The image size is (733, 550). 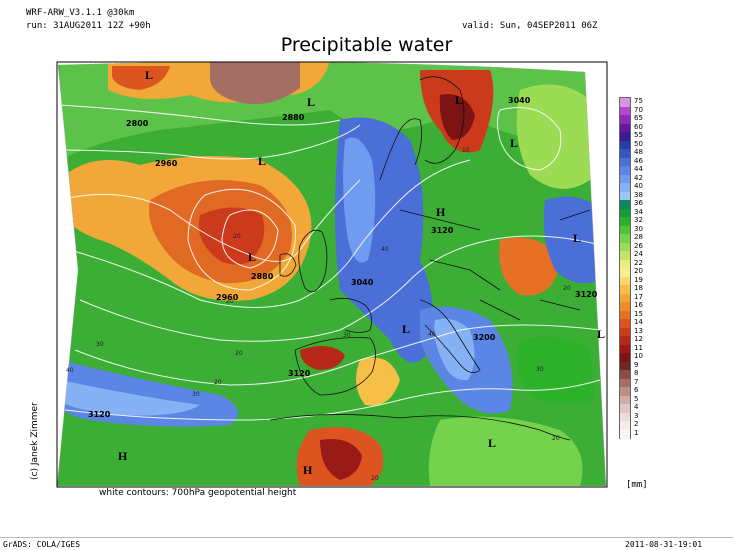 I want to click on colorbar-tick-label: 18, so click(x=638, y=288).